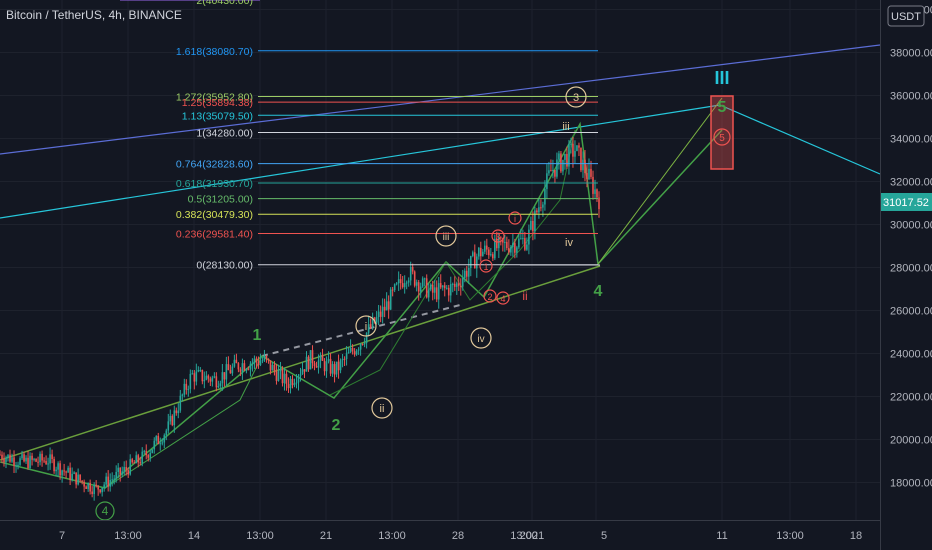 This screenshot has width=932, height=550. What do you see at coordinates (458, 536) in the screenshot?
I see `time-tick-label: 28` at bounding box center [458, 536].